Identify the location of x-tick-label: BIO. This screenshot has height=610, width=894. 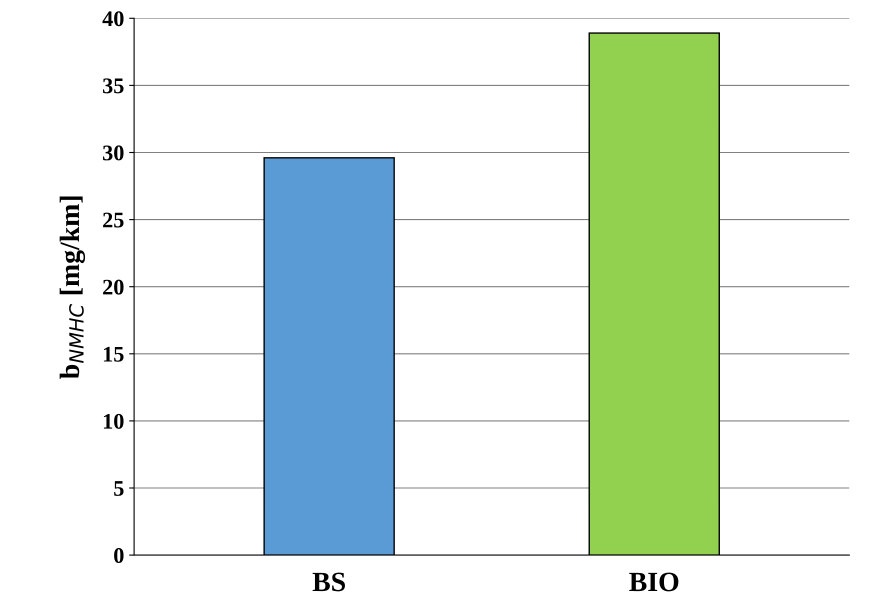
(653, 582).